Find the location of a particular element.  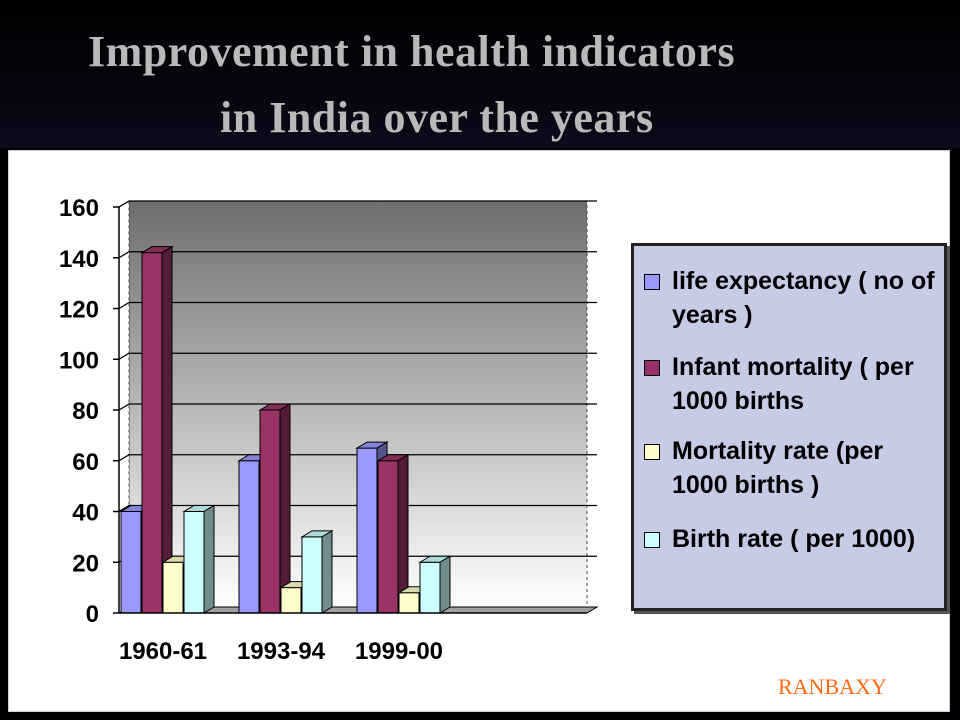

y-tick-label: 80 is located at coordinates (85, 411).